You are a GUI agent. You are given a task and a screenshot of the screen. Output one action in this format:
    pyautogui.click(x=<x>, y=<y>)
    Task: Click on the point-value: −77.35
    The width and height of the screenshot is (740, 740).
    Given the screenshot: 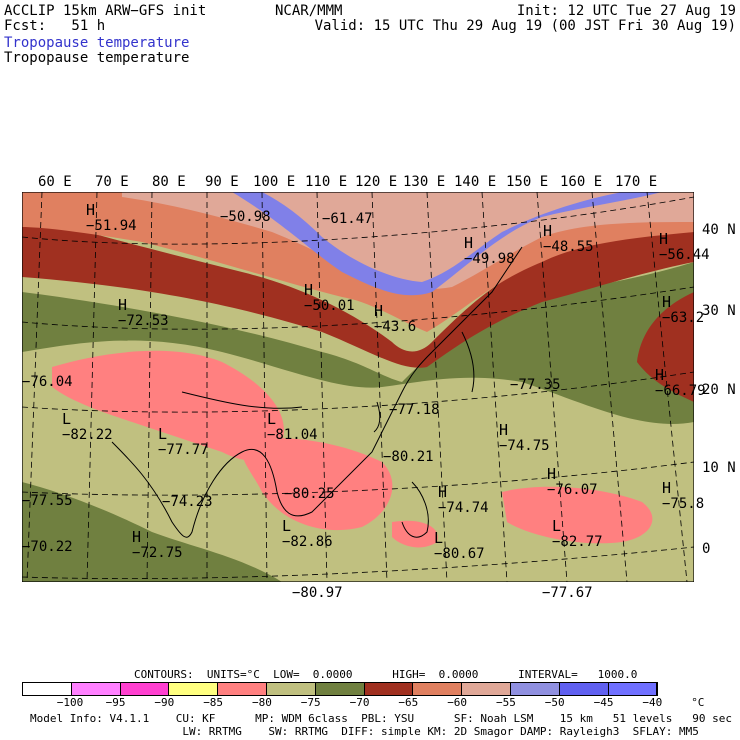 What is the action you would take?
    pyautogui.click(x=535, y=385)
    